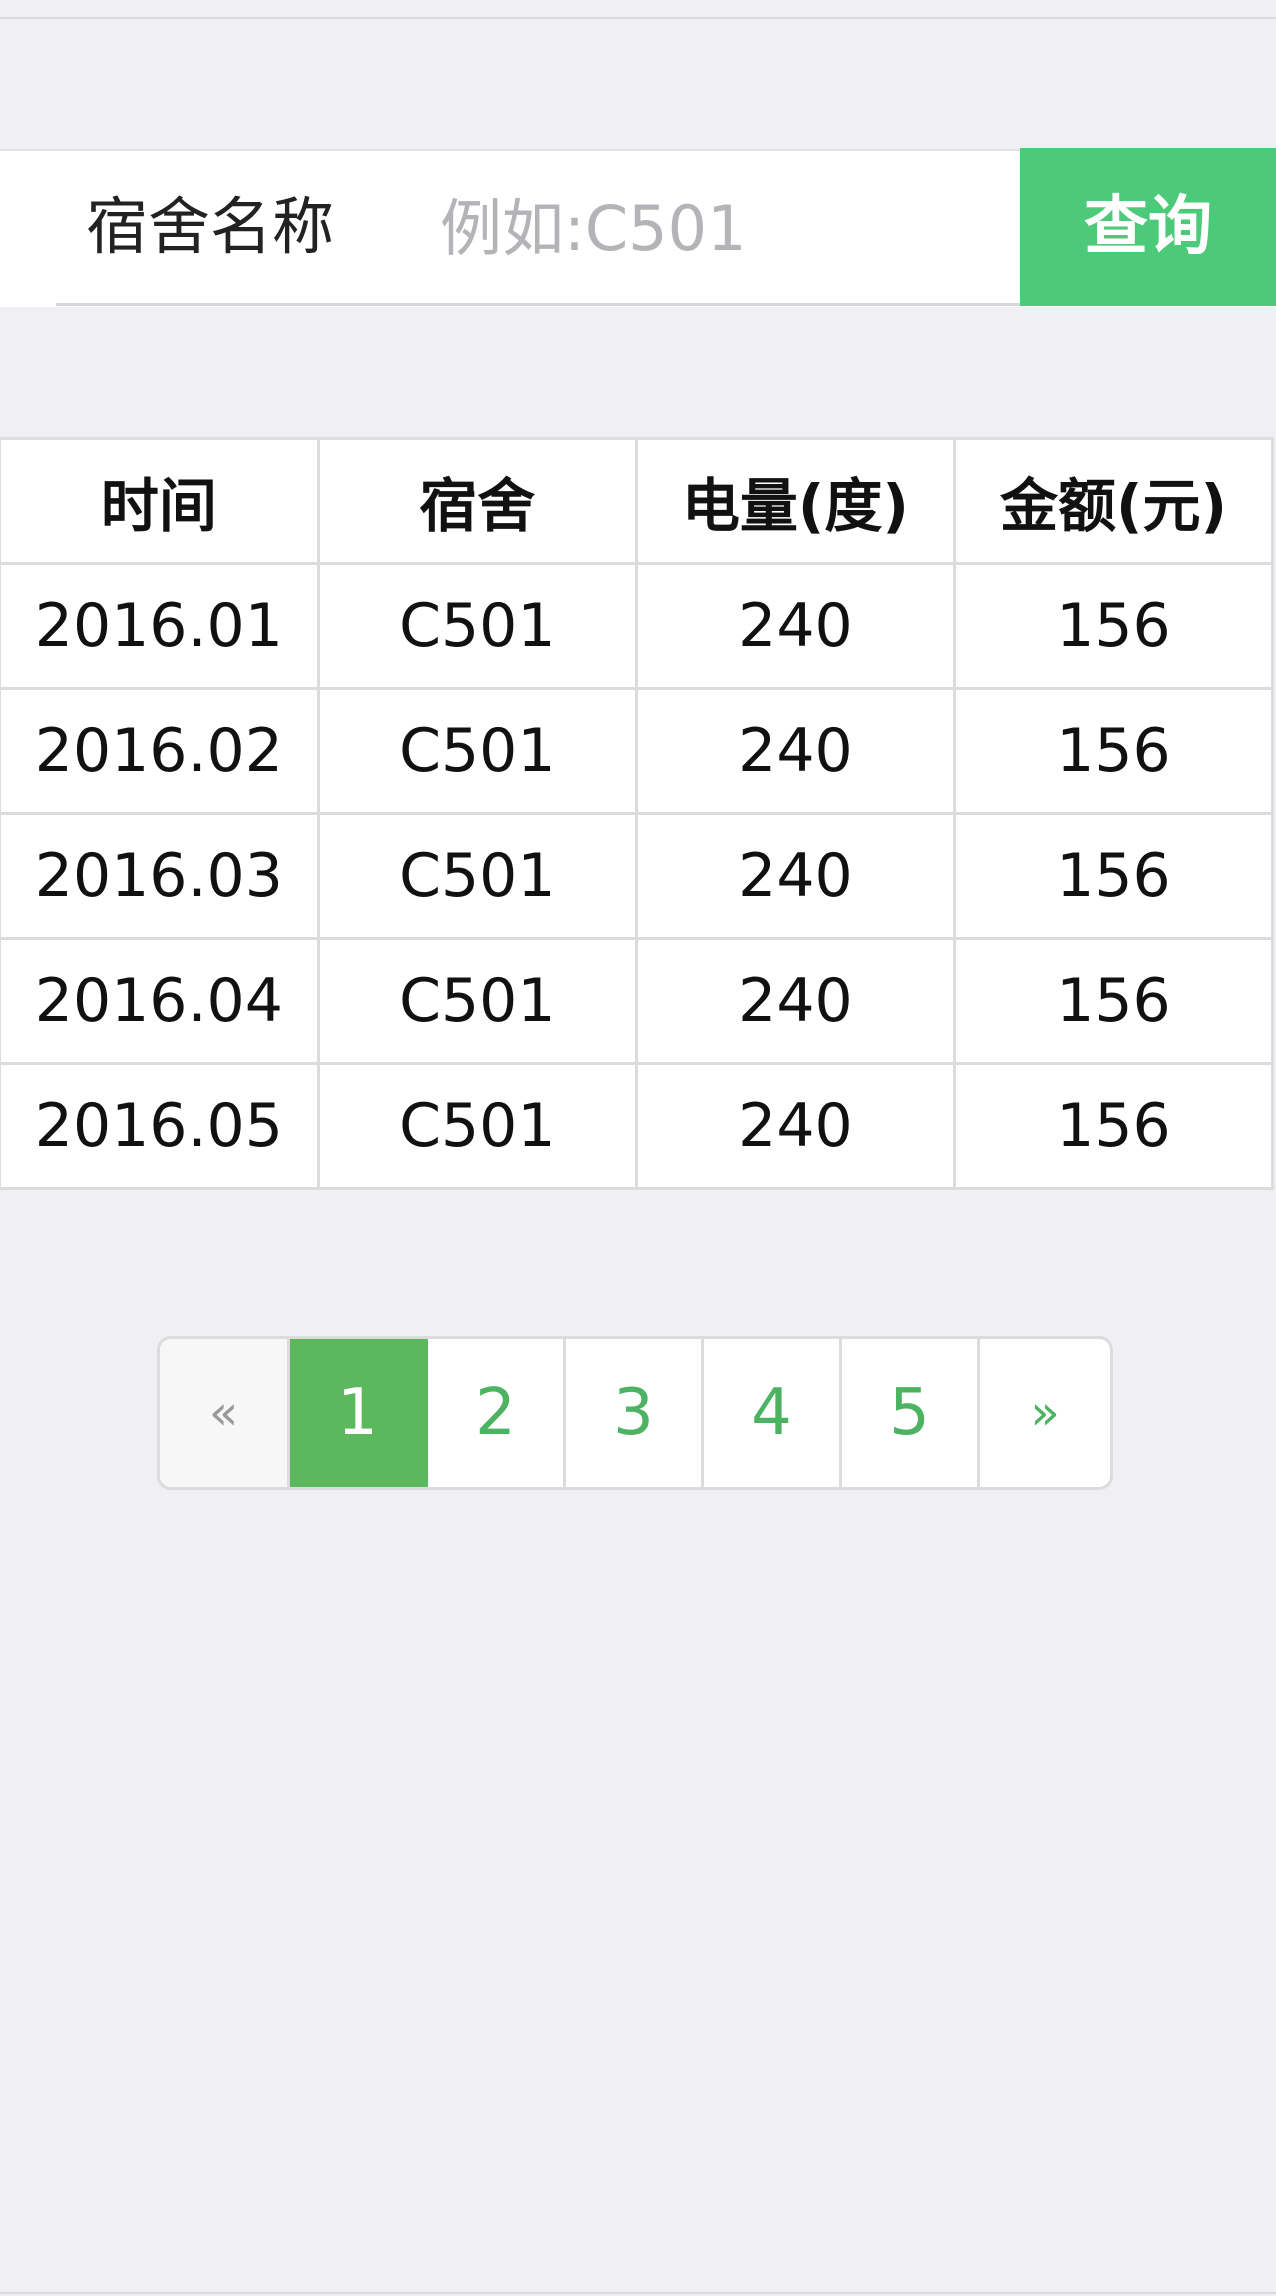  I want to click on page-button-1: 1, so click(359, 1413).